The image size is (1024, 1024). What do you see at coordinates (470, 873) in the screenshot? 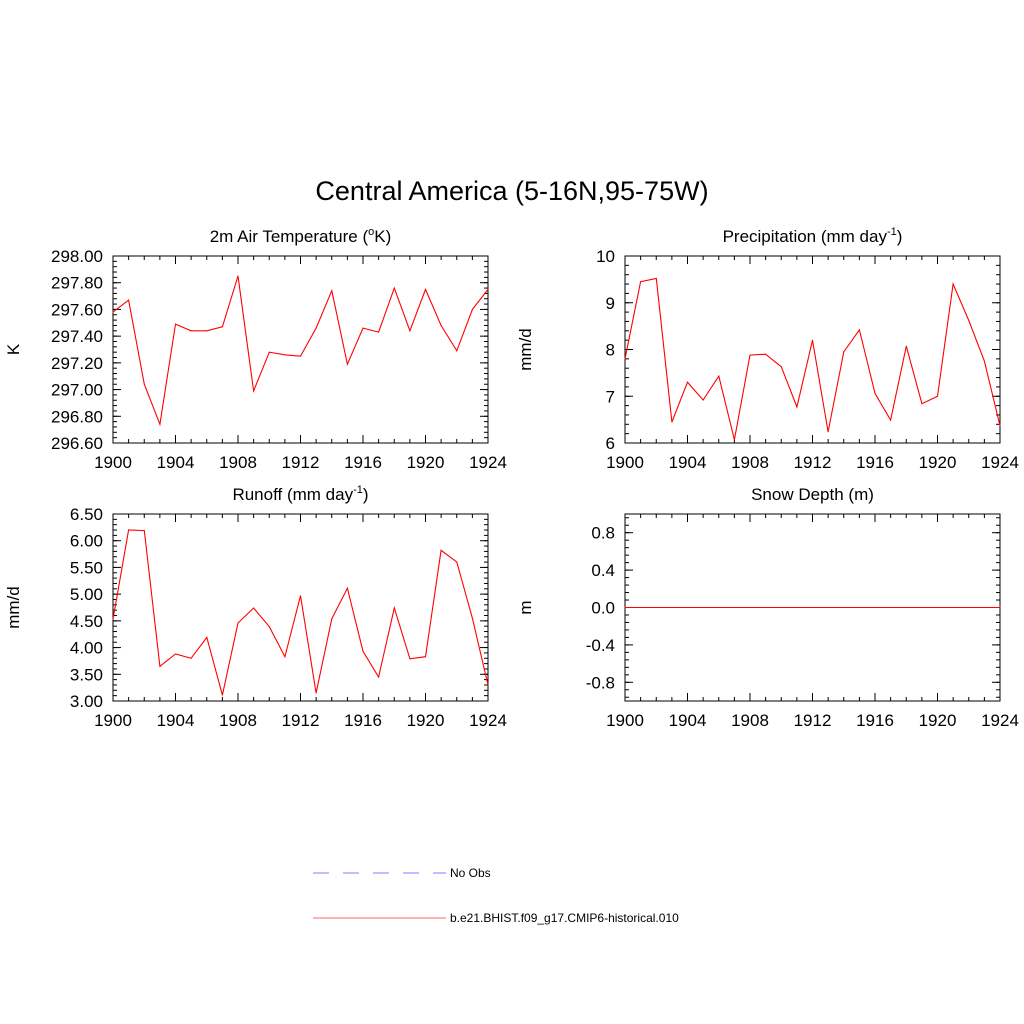
I see `legend-label-obs: No Obs` at bounding box center [470, 873].